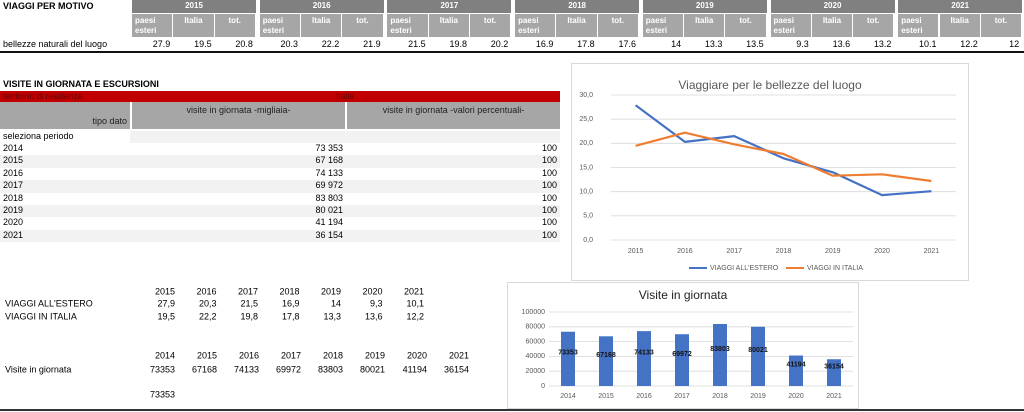  I want to click on table-value: 20.8, so click(244, 44).